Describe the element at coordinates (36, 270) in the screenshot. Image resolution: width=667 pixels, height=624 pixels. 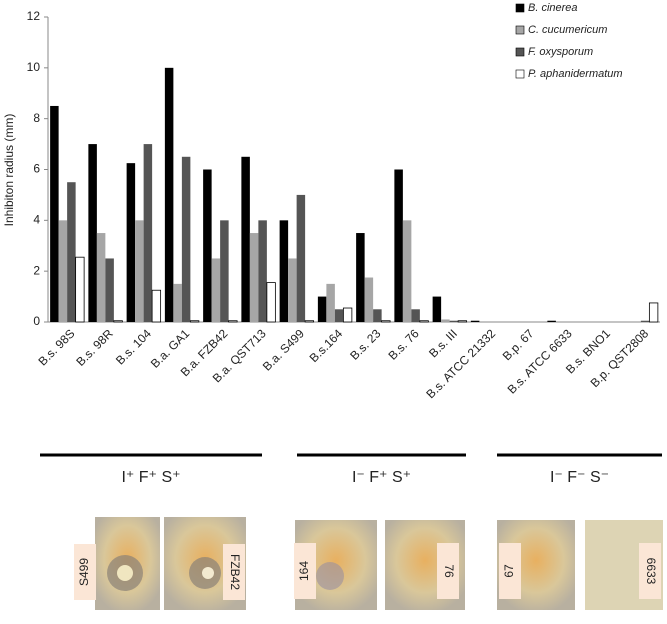
I see `y-tick-label: 2` at that location.